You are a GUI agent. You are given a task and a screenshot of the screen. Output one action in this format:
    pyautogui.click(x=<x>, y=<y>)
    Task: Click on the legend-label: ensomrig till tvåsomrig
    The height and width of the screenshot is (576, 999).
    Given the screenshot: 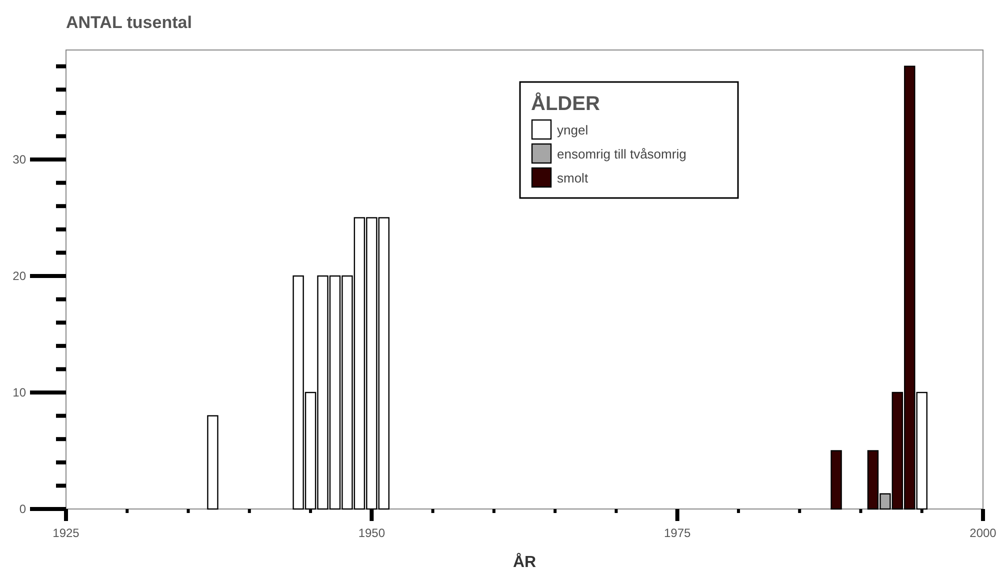 What is the action you would take?
    pyautogui.click(x=621, y=154)
    